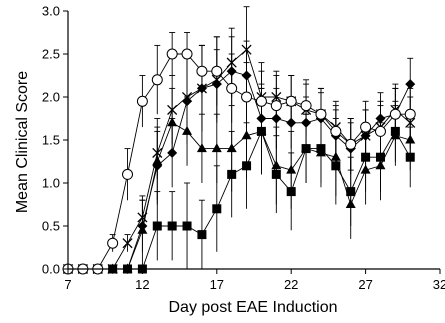  Describe the element at coordinates (51, 183) in the screenshot. I see `y-tick-label: 1.0` at that location.